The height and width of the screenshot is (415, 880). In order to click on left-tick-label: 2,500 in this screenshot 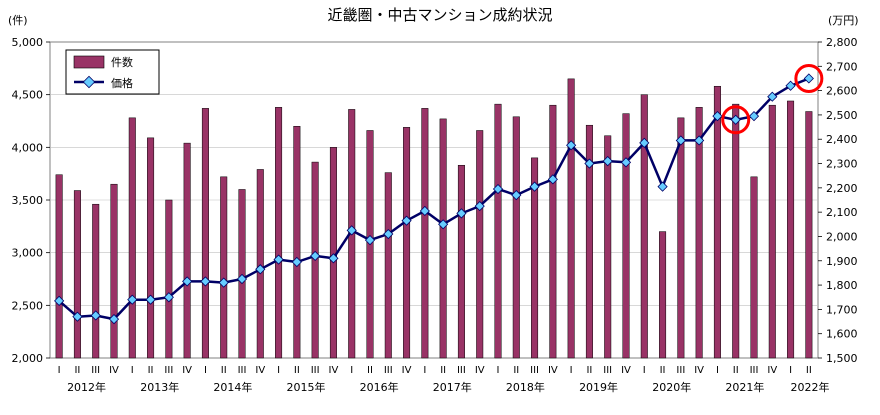, I will do `click(28, 305)`.